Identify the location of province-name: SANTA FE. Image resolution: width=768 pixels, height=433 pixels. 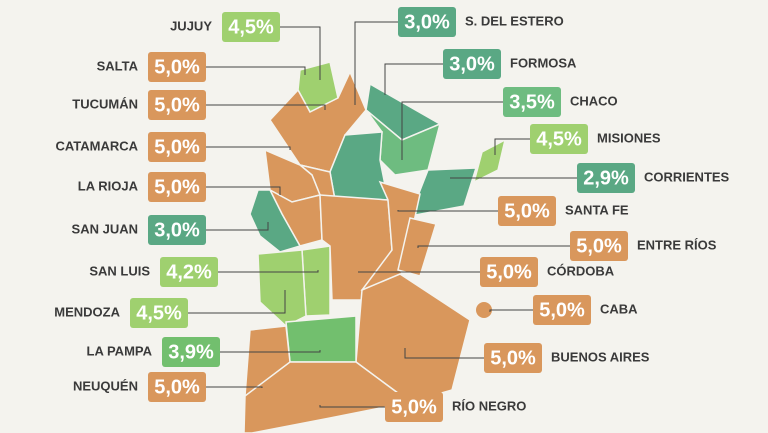
(597, 209).